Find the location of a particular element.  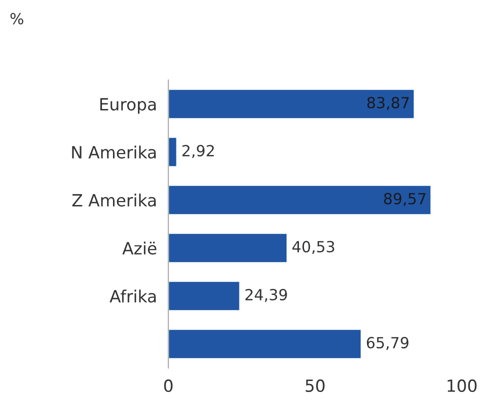

data-label: 89,57 is located at coordinates (405, 199).